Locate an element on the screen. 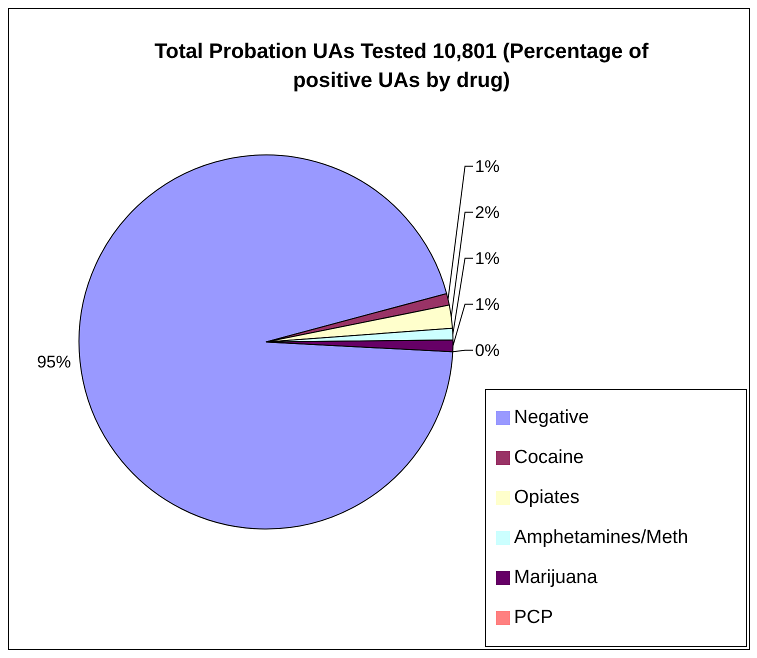 Image resolution: width=757 pixels, height=658 pixels. data-label: 2% is located at coordinates (487, 212).